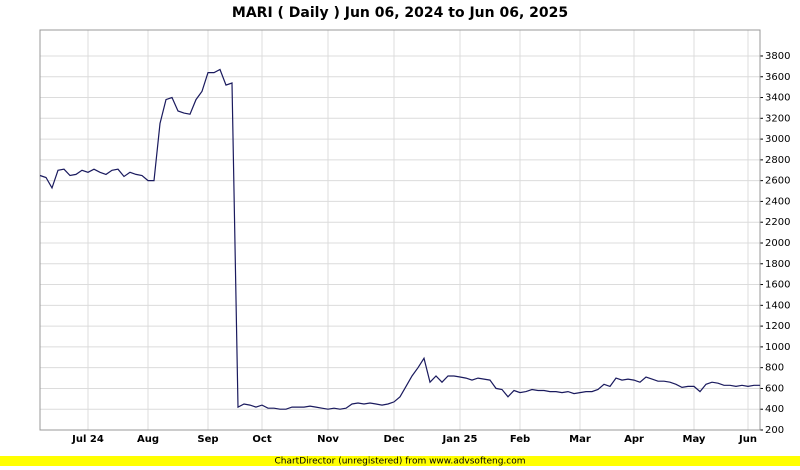 This screenshot has height=470, width=800. I want to click on y-tick-label: 3200, so click(777, 118).